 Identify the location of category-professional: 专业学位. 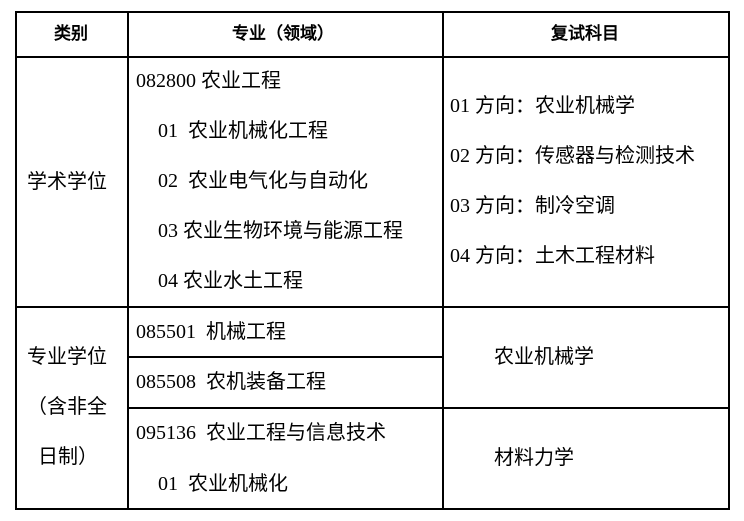
(67, 357).